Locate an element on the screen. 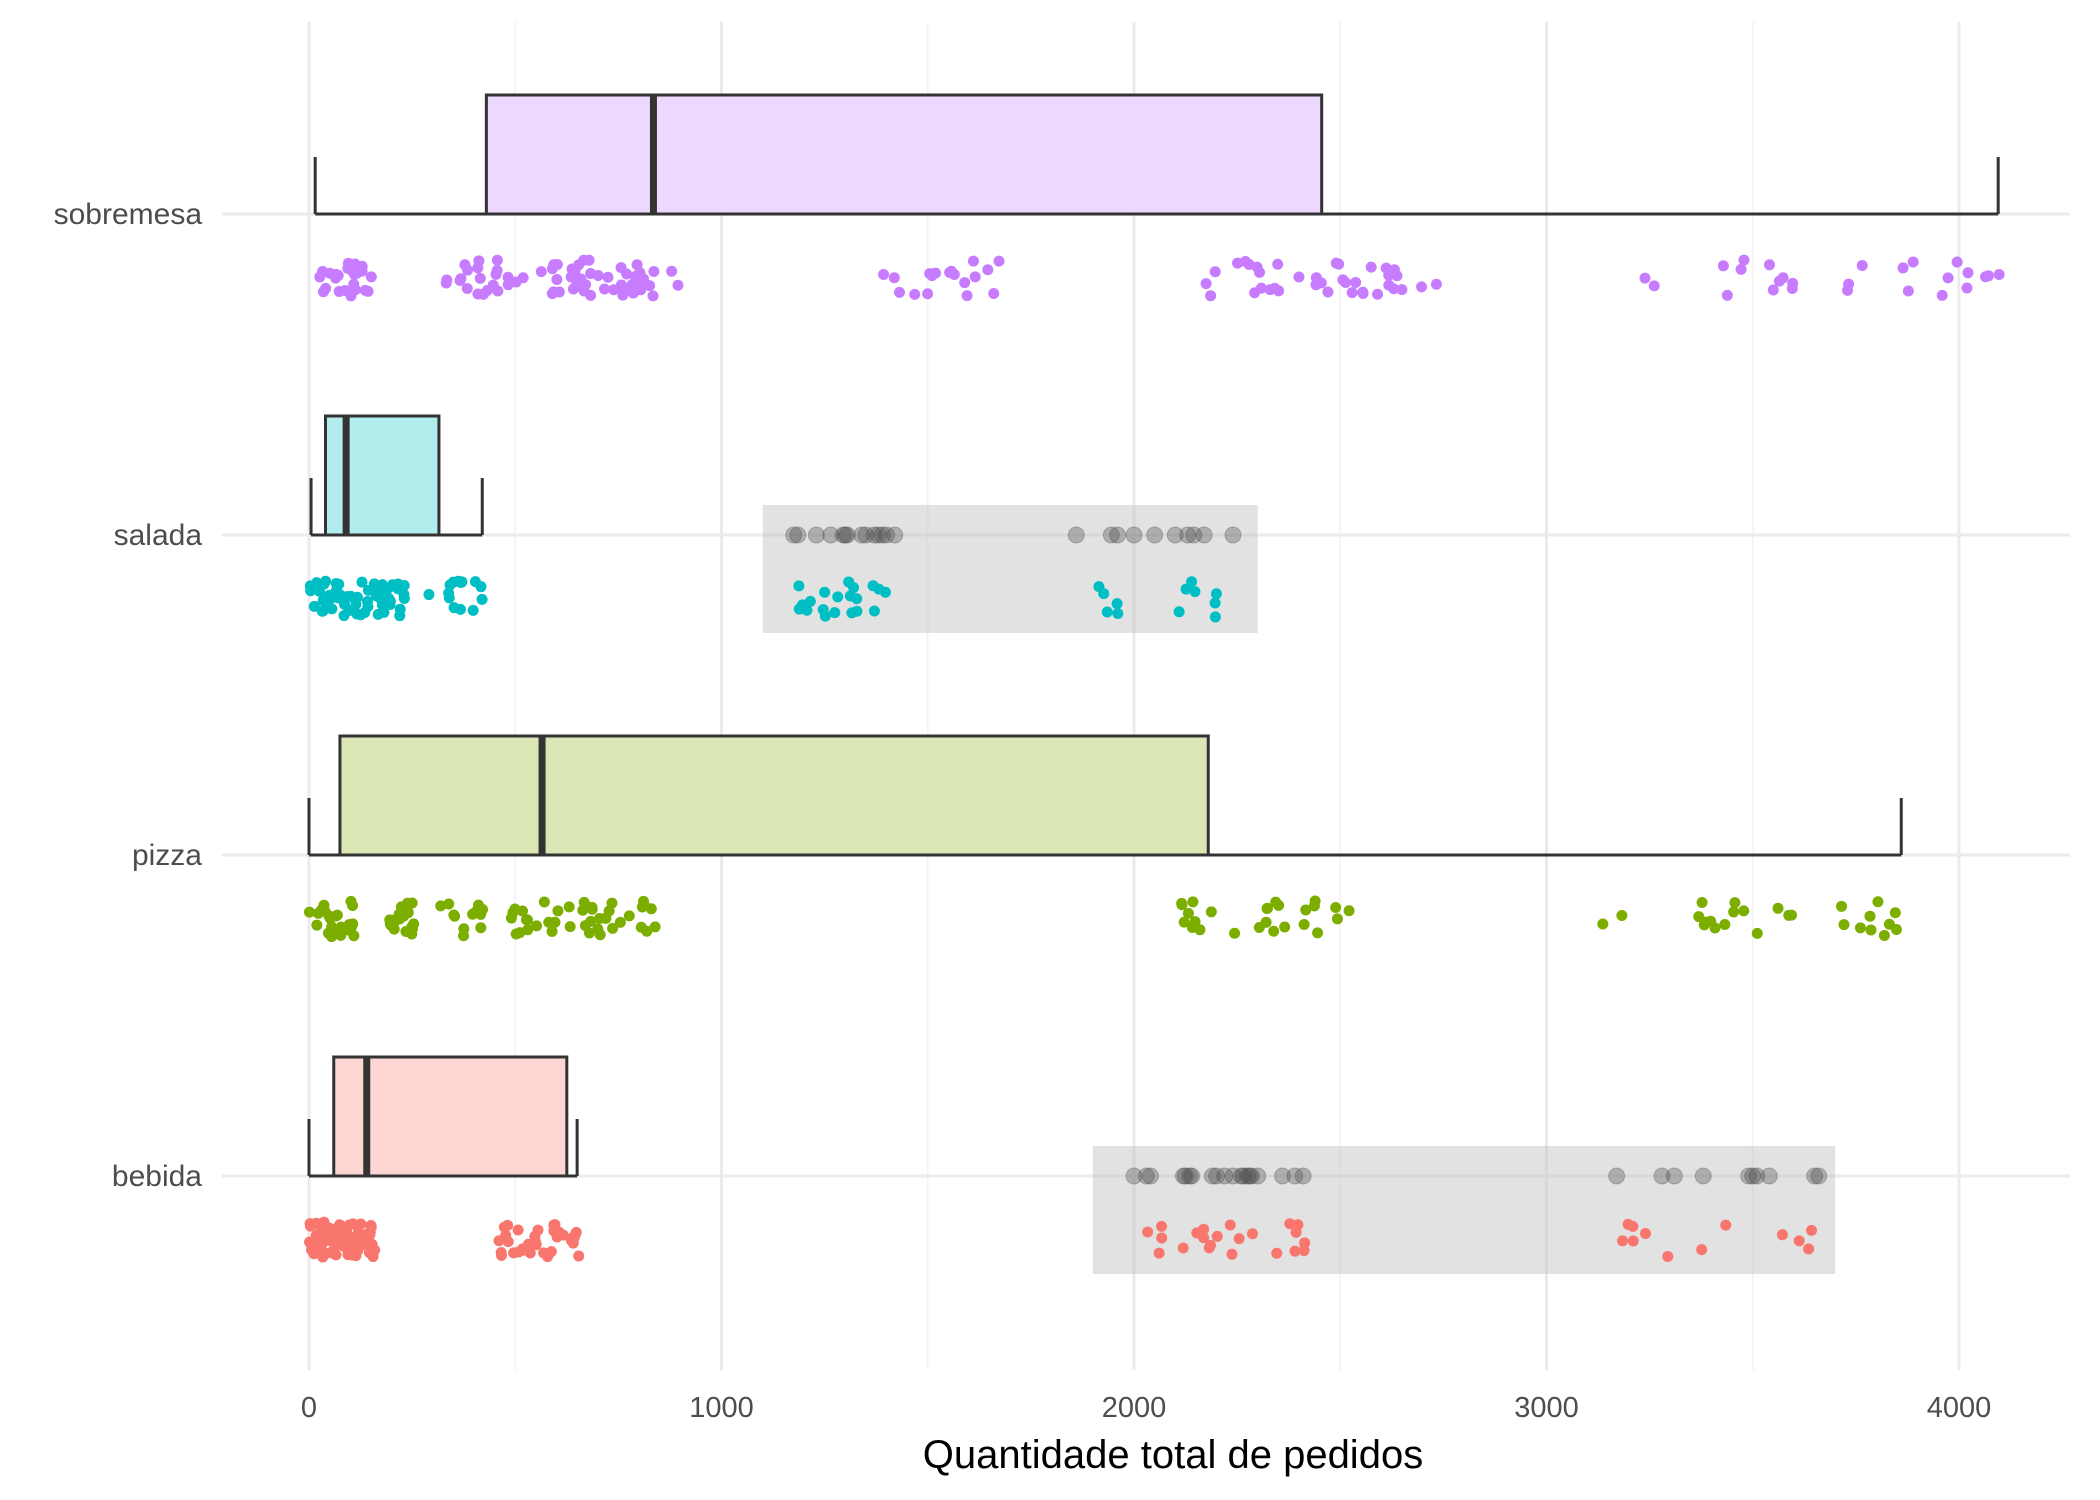  boxplot-salada is located at coordinates (396, 475).